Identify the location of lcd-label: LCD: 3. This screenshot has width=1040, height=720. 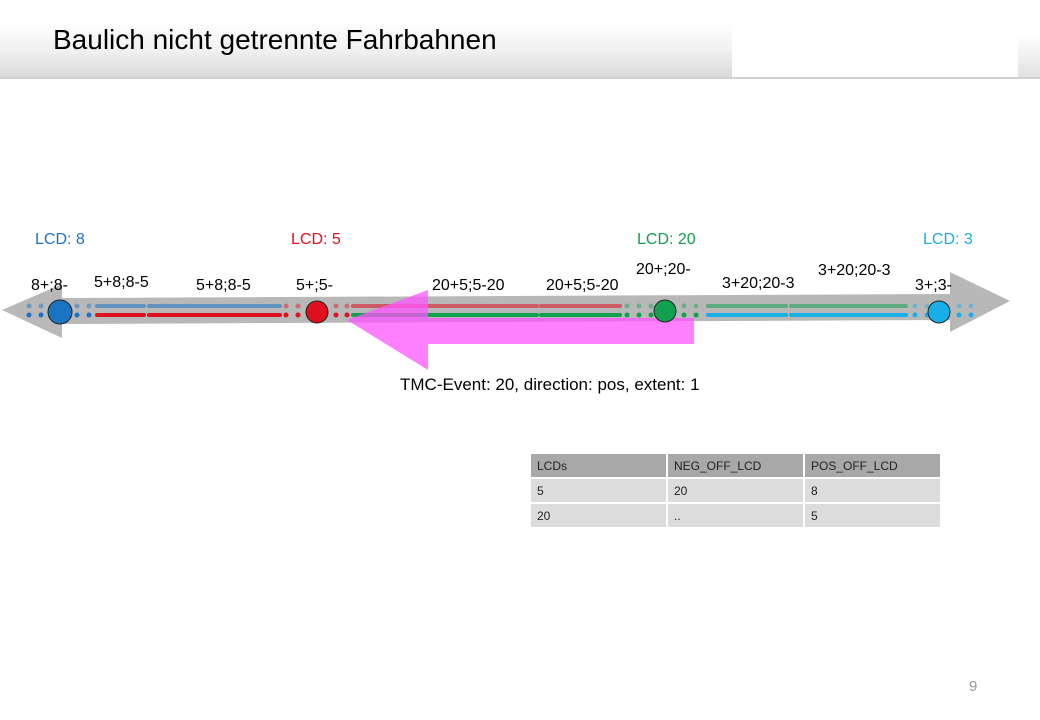
(948, 239).